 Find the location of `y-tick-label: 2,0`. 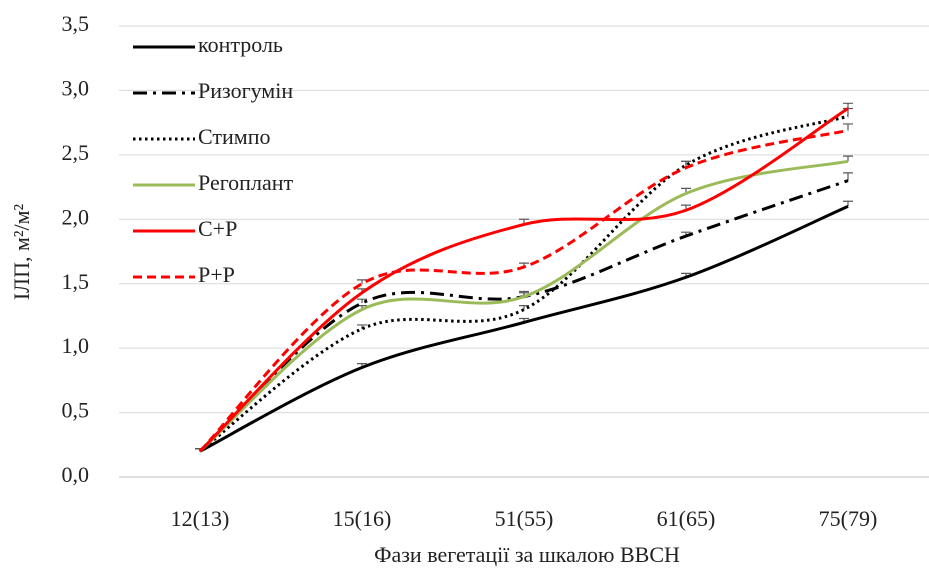

y-tick-label: 2,0 is located at coordinates (76, 216).